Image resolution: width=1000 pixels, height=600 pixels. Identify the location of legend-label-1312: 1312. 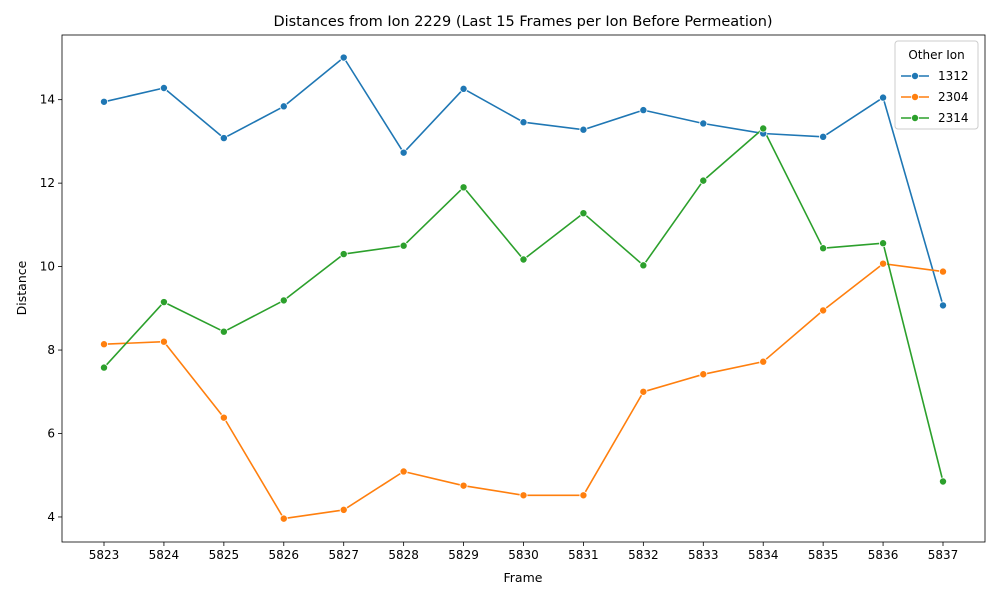
(953, 76).